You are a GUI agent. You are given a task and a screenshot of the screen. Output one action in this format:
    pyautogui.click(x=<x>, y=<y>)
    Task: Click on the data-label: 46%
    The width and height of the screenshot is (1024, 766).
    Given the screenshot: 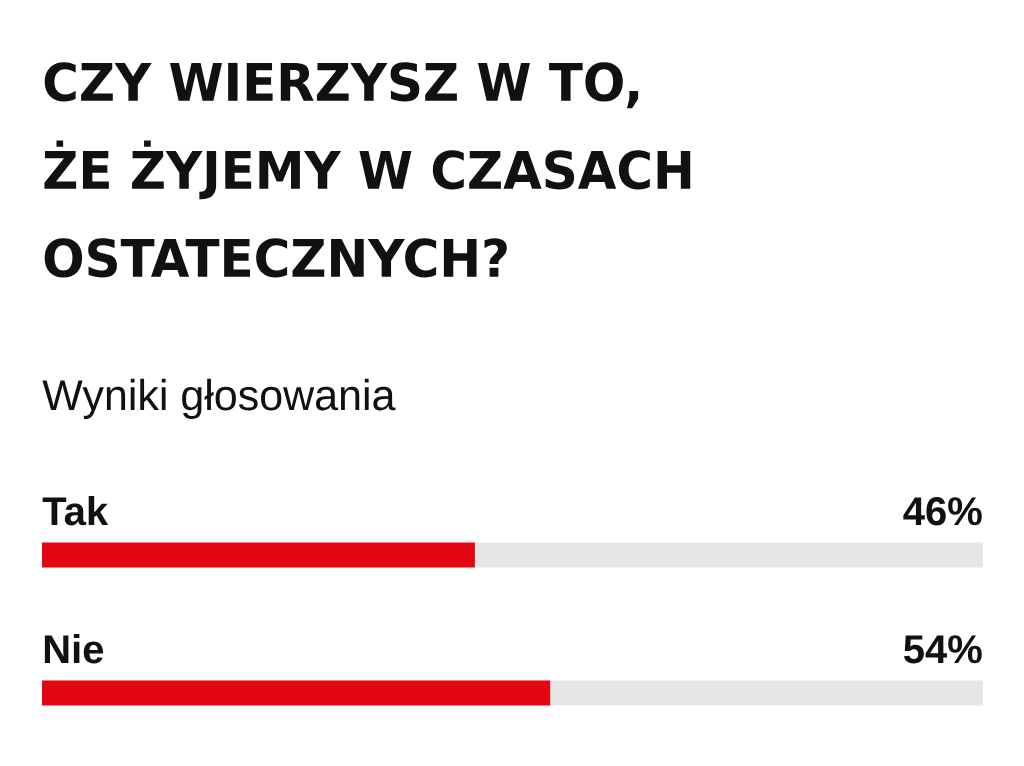 What is the action you would take?
    pyautogui.click(x=942, y=511)
    